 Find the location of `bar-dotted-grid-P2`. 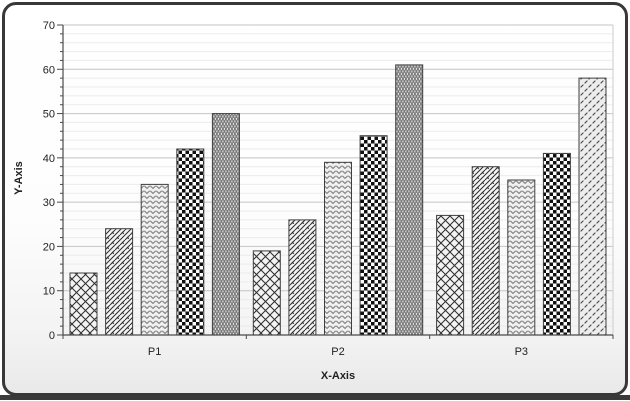

bar-dotted-grid-P2 is located at coordinates (409, 200).